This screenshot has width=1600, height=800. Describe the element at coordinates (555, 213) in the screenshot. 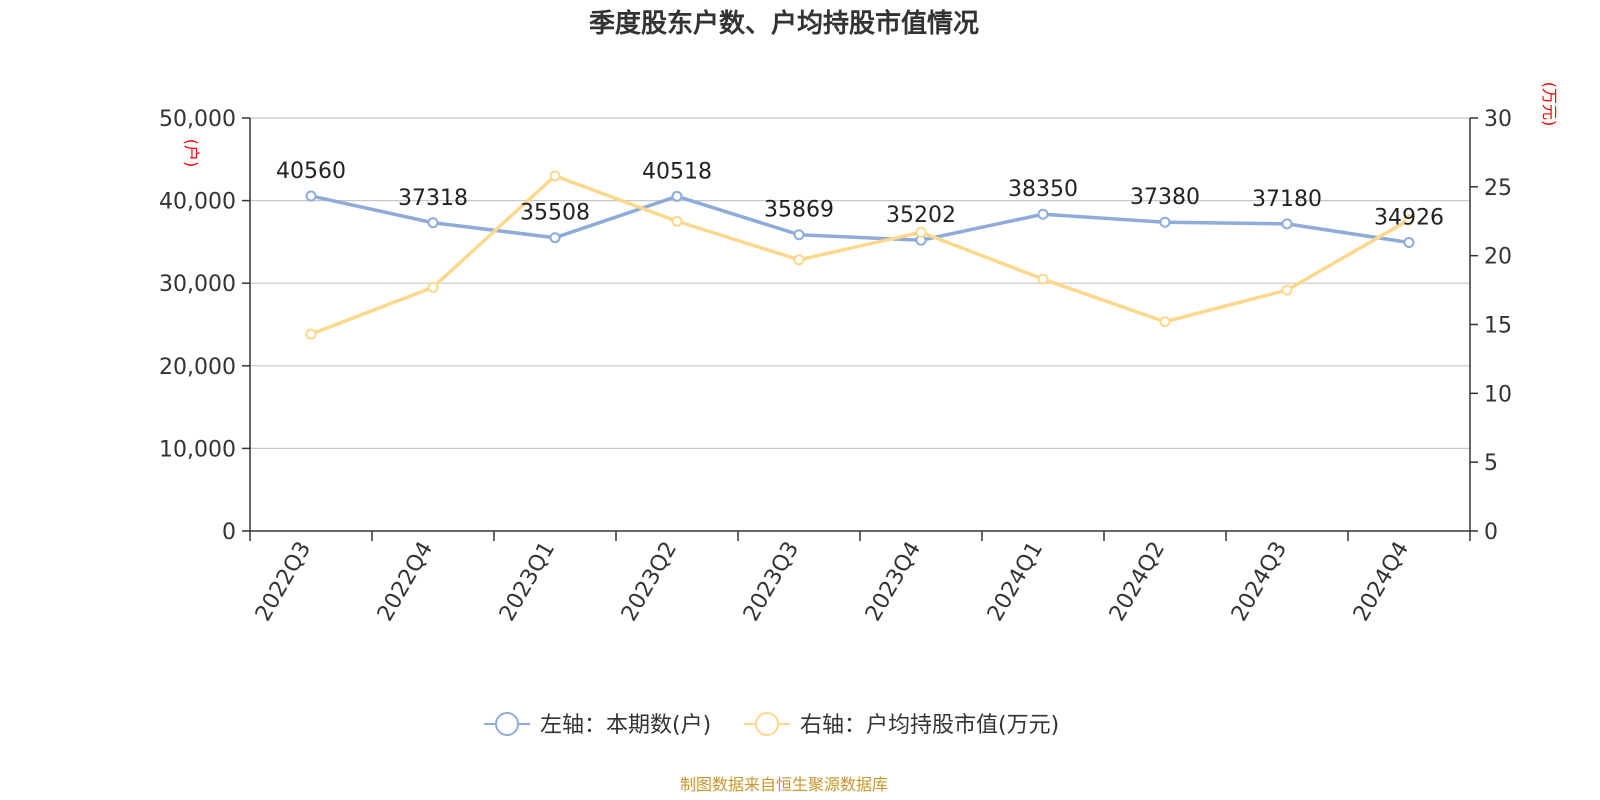

I see `data-label: 35508` at that location.